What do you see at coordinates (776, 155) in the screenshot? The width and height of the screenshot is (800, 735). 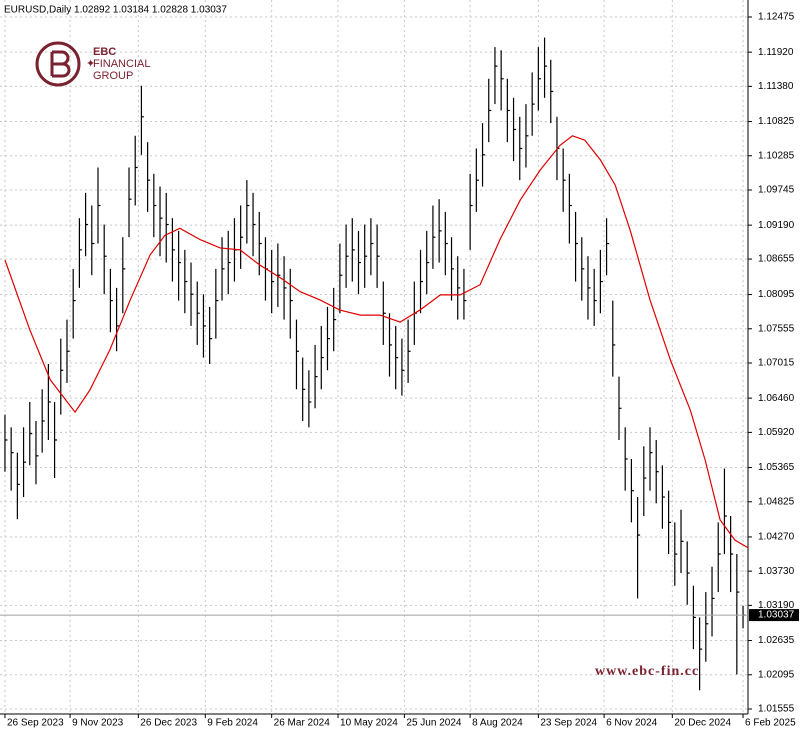 I see `y-tick-label: 1.10285` at bounding box center [776, 155].